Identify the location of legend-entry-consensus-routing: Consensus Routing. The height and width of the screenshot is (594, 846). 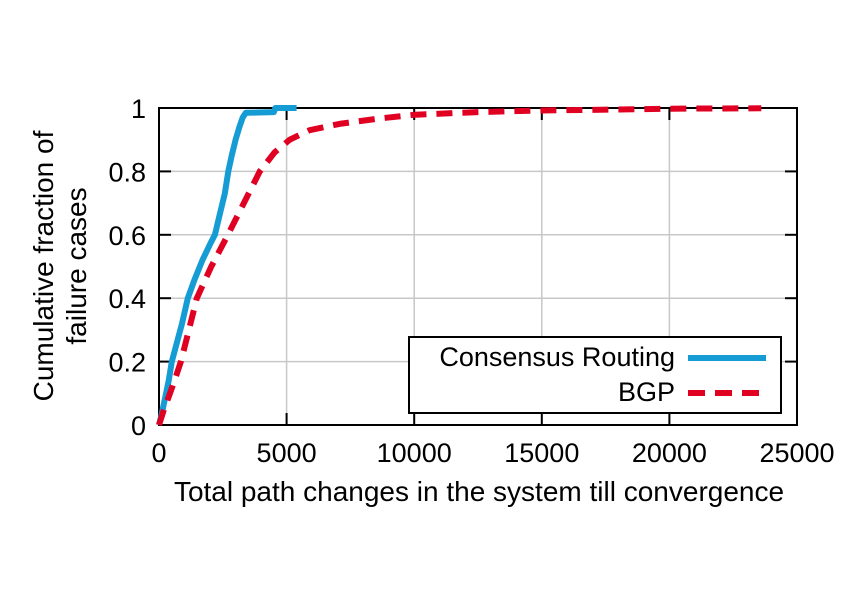
(595, 357).